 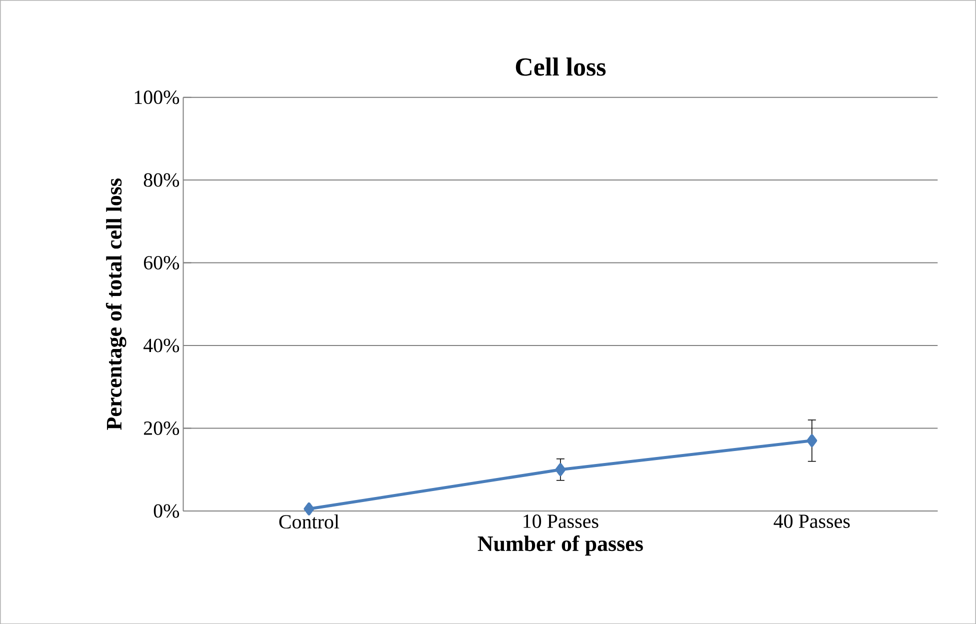 What do you see at coordinates (561, 66) in the screenshot?
I see `chart-title: Cell loss` at bounding box center [561, 66].